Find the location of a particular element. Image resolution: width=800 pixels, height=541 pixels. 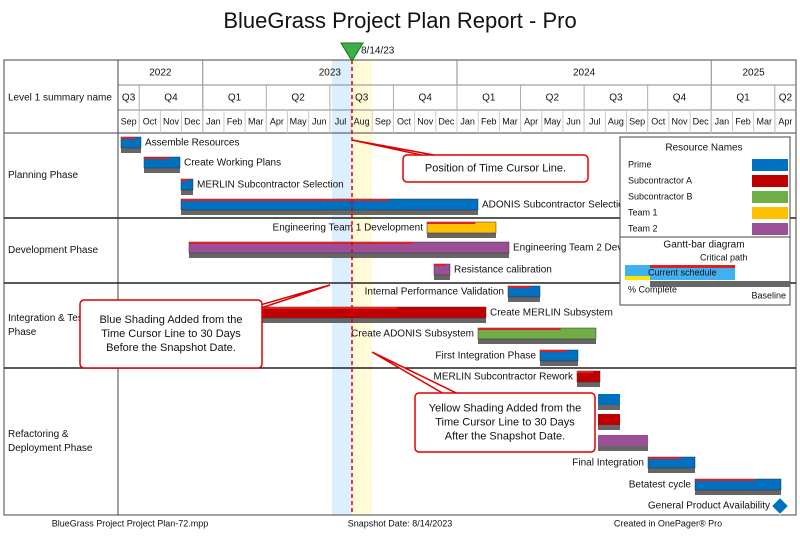

month-label: Jul is located at coordinates (595, 121).